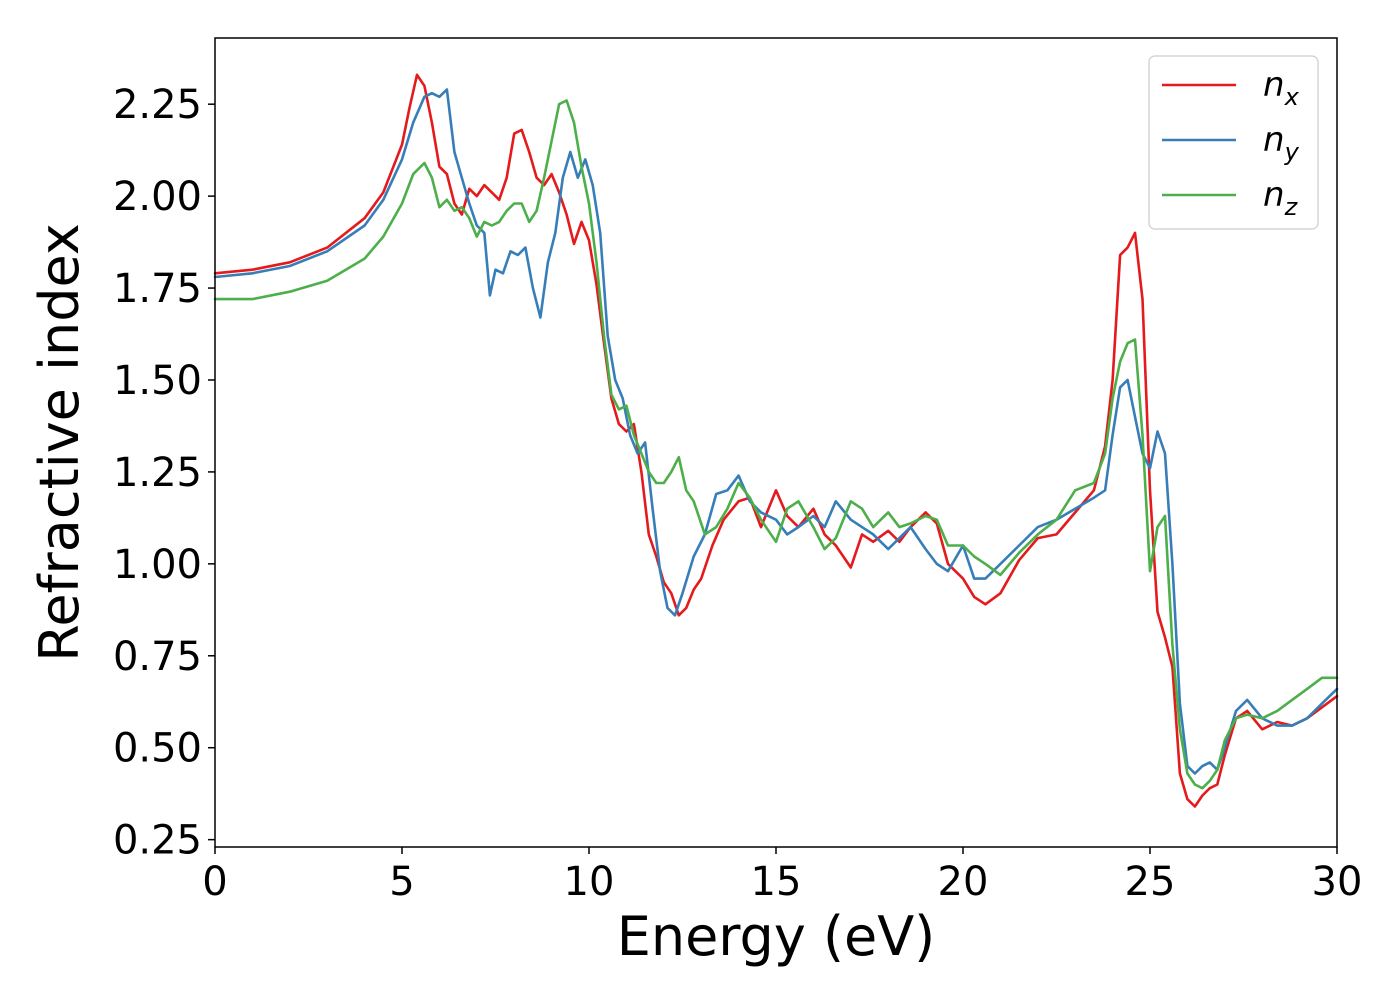 This screenshot has width=1400, height=1000. What do you see at coordinates (1292, 97) in the screenshot?
I see `legend-label-subscript: x` at bounding box center [1292, 97].